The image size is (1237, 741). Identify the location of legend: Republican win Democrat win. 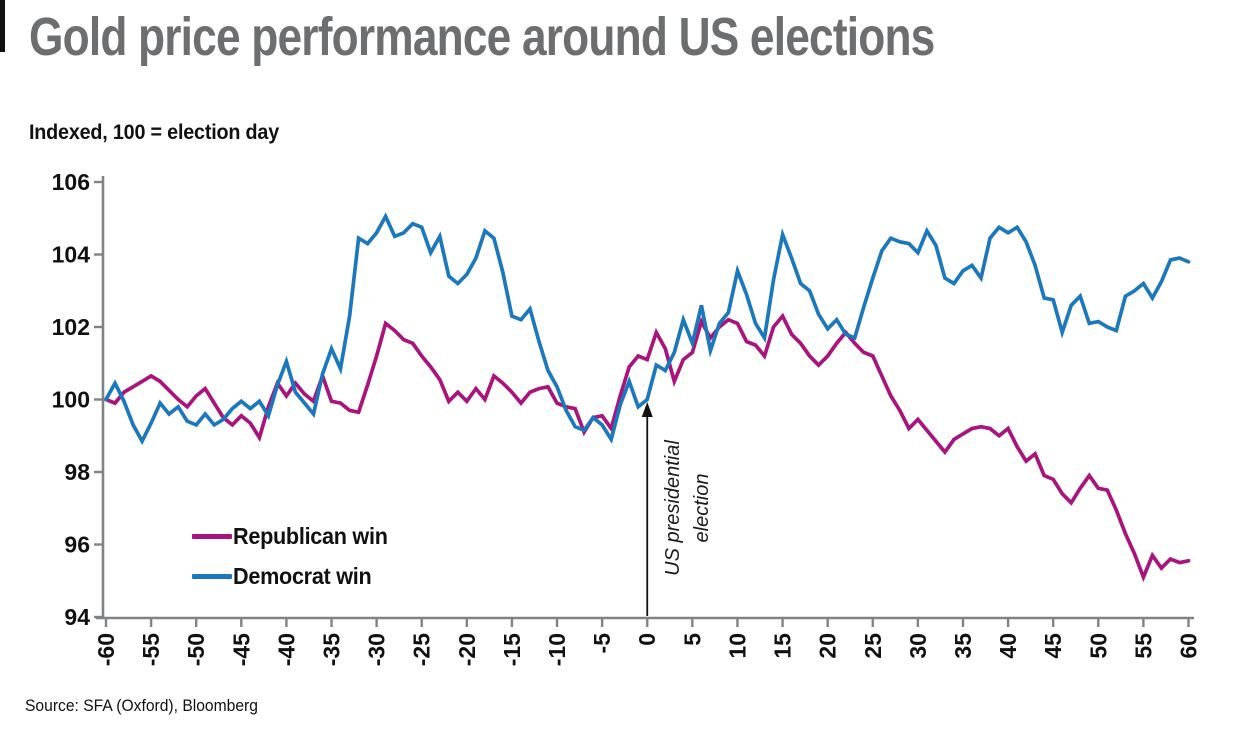
(294, 556).